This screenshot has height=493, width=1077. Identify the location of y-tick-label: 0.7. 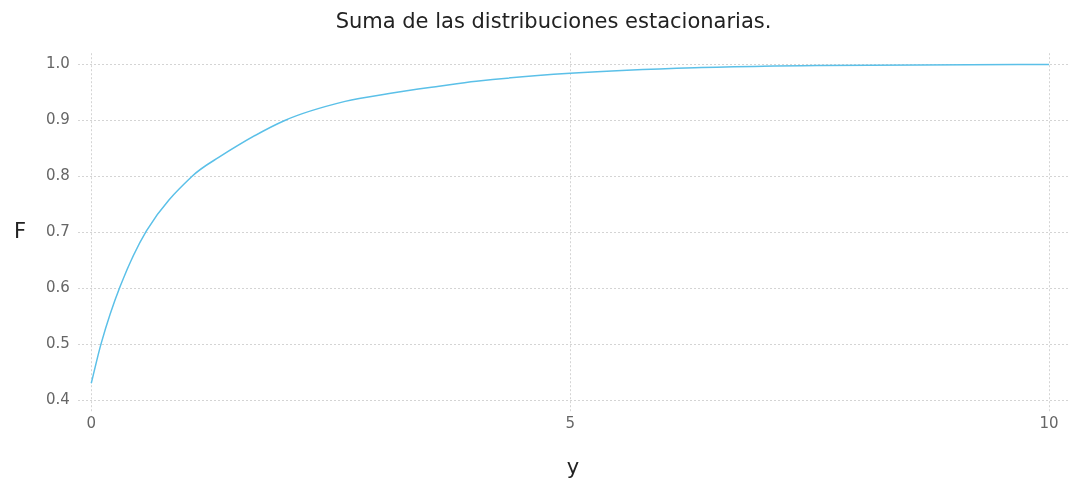
(58, 231).